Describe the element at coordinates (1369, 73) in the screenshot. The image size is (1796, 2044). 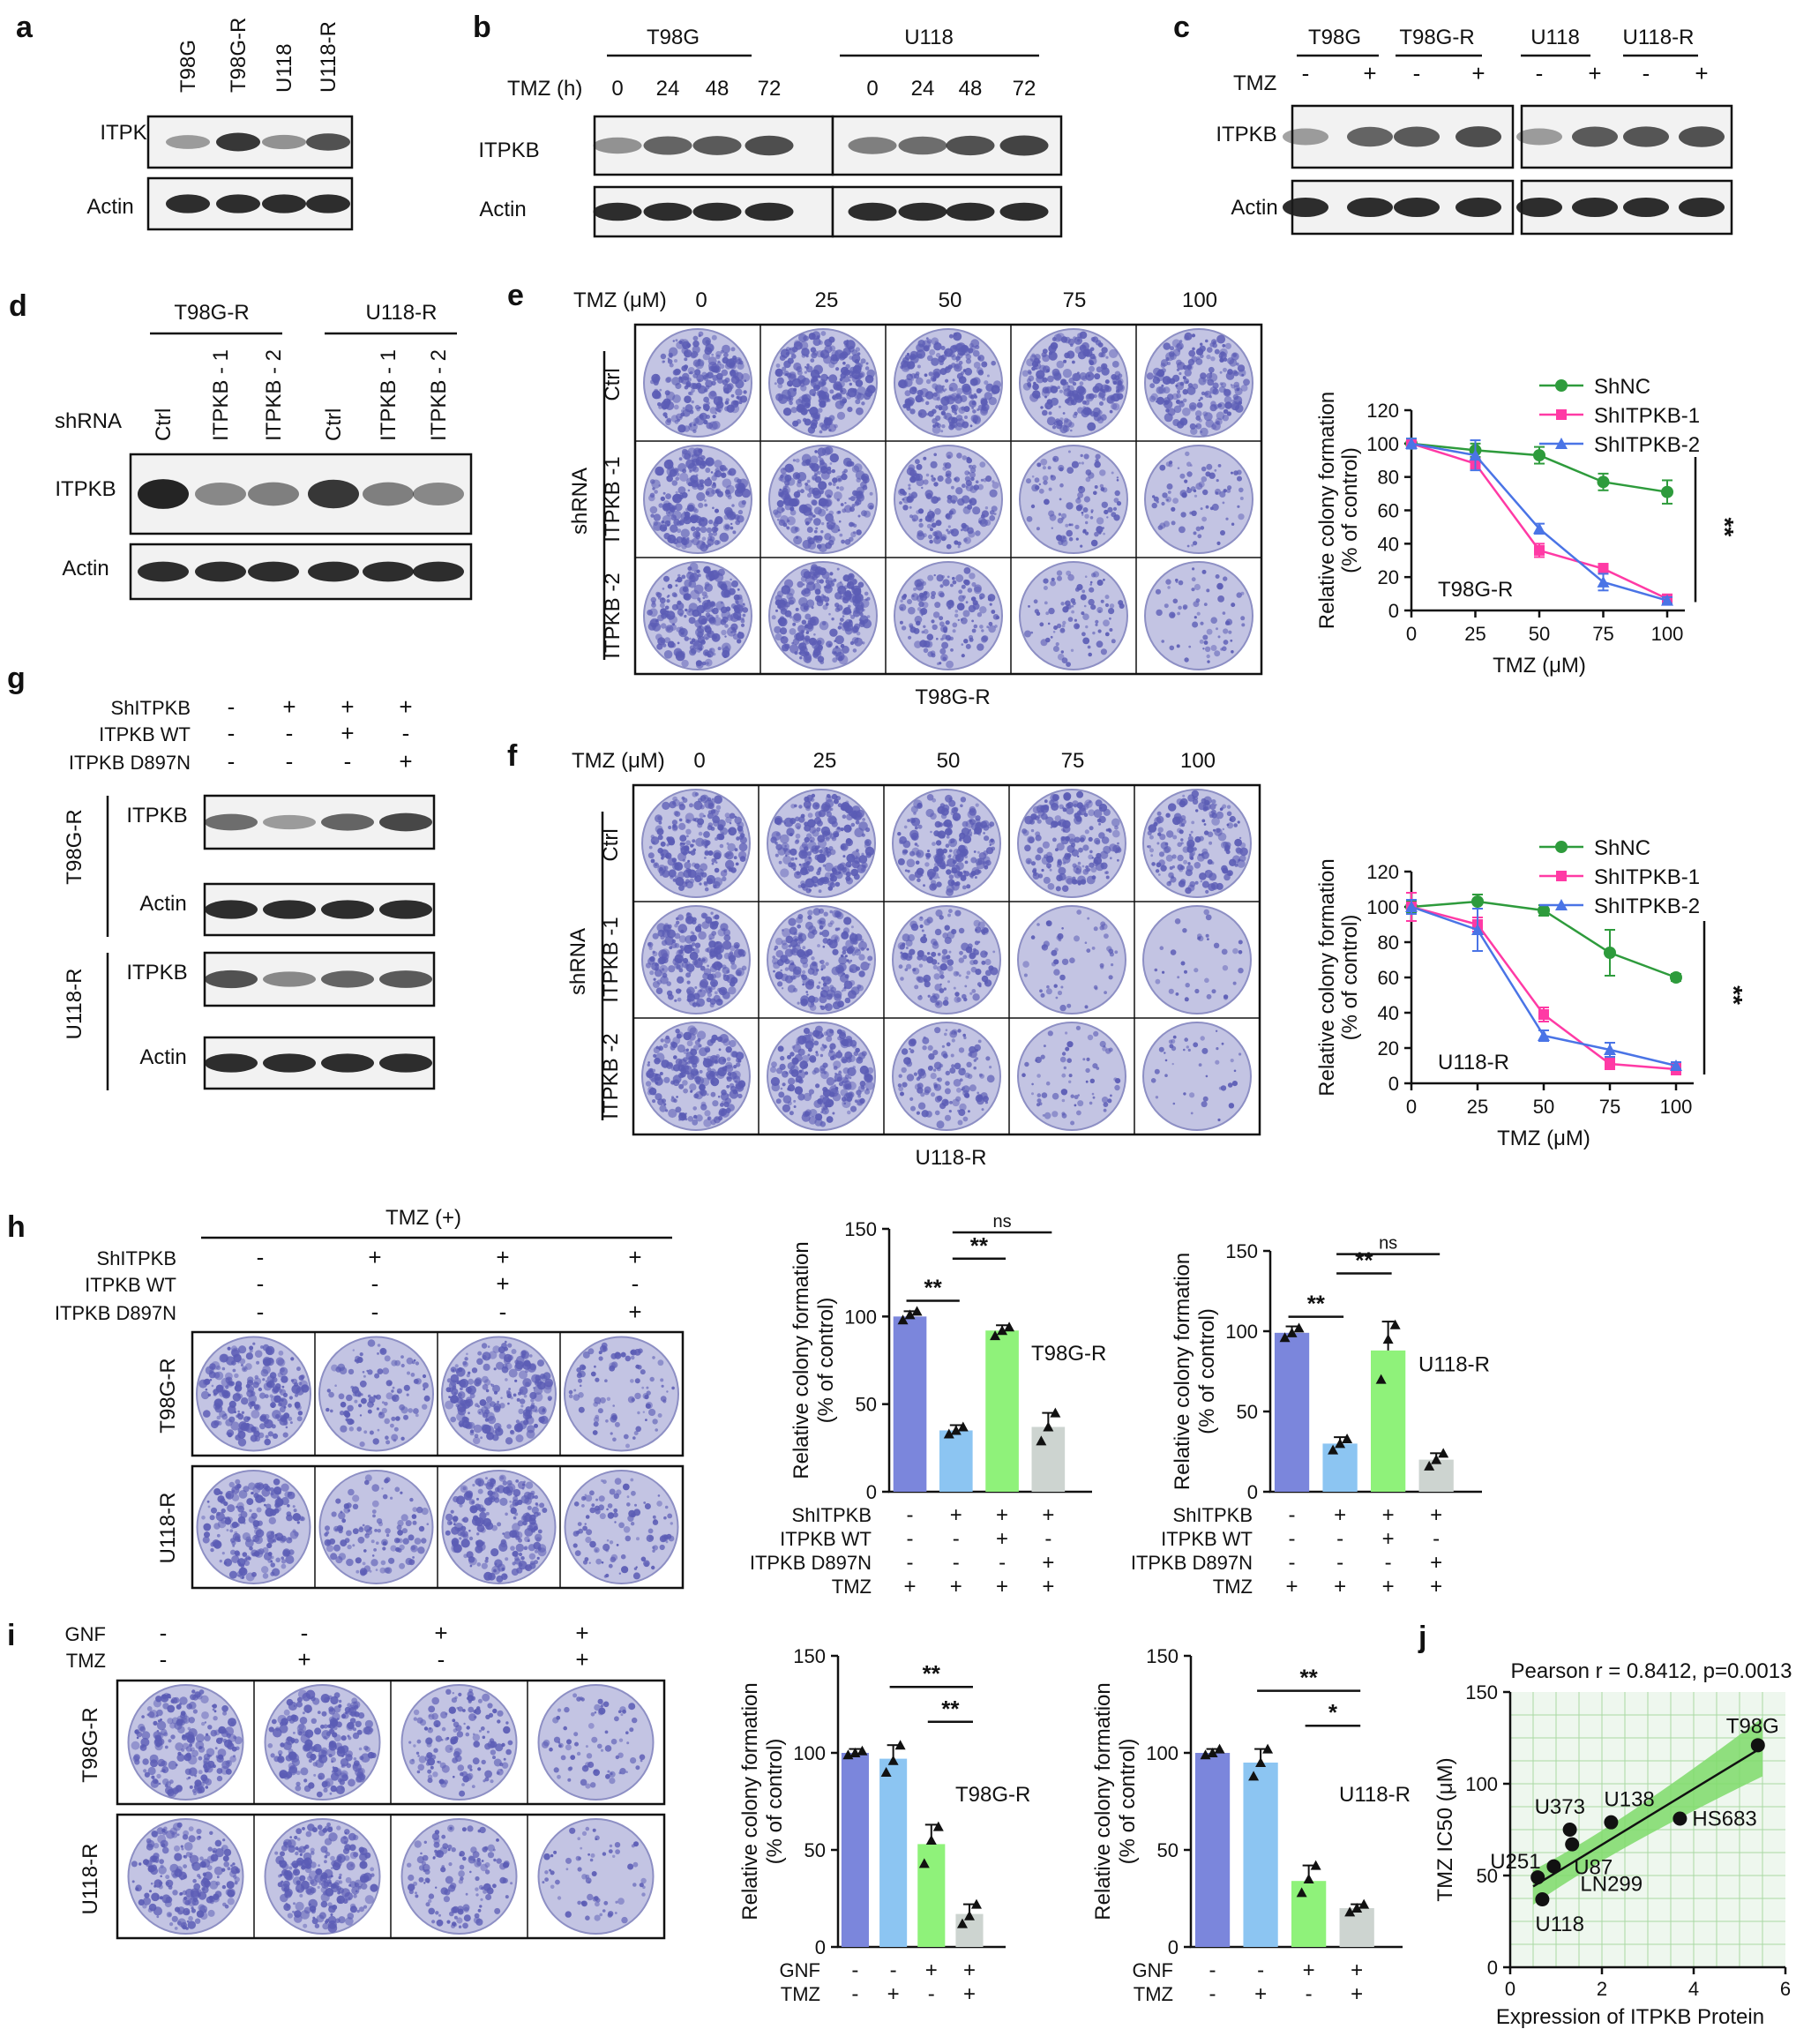
I see `treatment-mark: +` at that location.